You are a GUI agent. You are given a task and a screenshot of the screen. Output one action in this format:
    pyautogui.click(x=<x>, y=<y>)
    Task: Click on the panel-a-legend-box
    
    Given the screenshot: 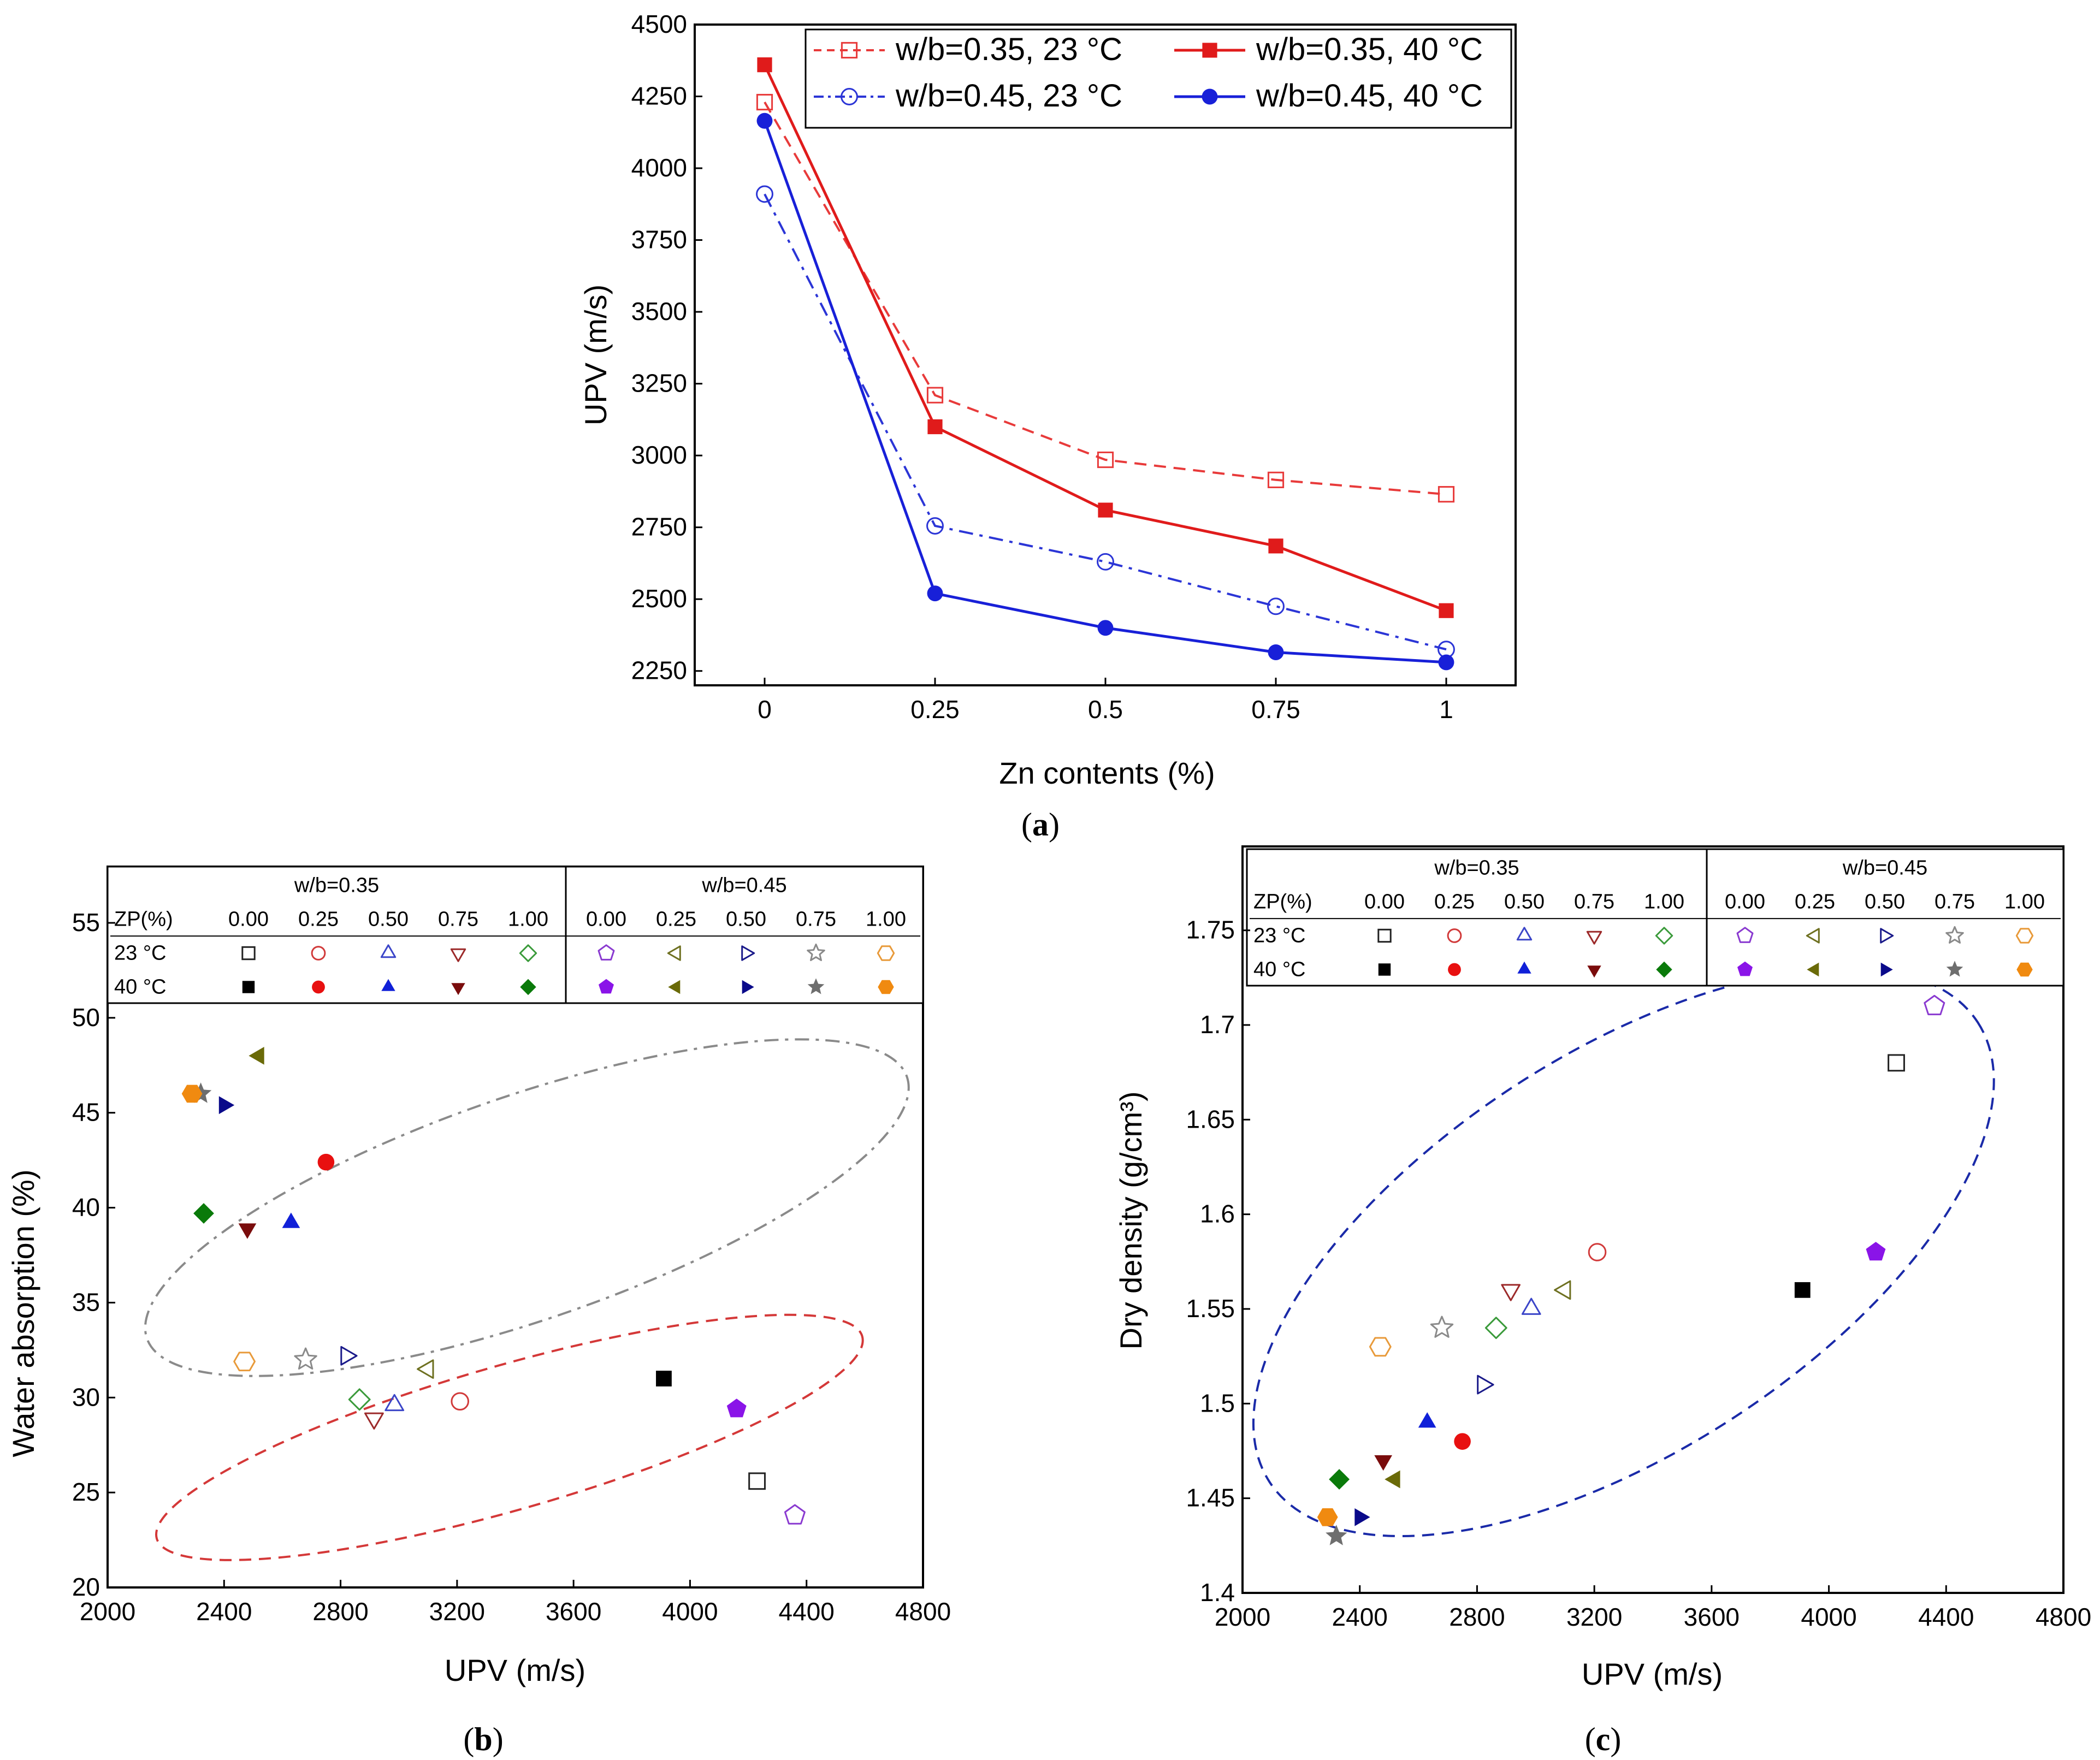 What is the action you would take?
    pyautogui.click(x=1158, y=79)
    